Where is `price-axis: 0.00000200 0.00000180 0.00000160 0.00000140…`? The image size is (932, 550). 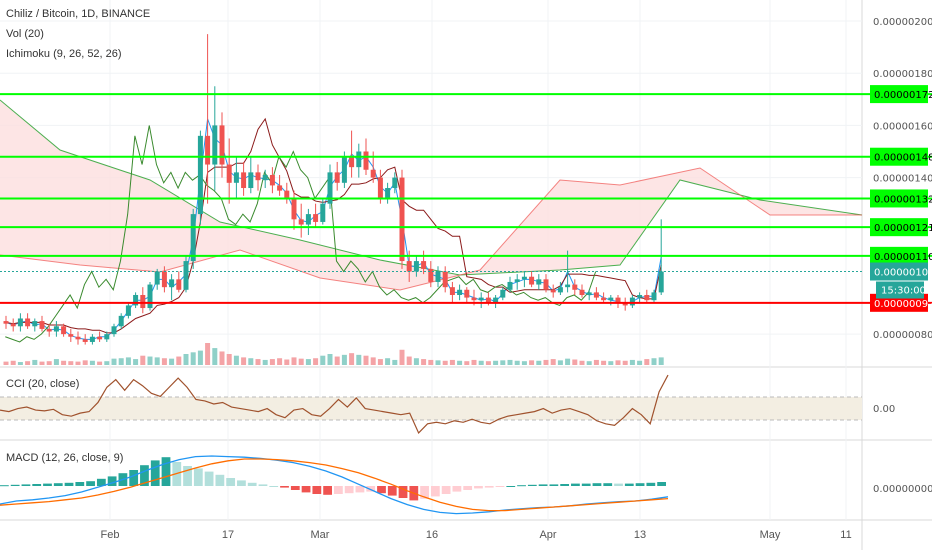 price-axis: 0.00000200 0.00000180 0.00000160 0.00000140… is located at coordinates (902, 179).